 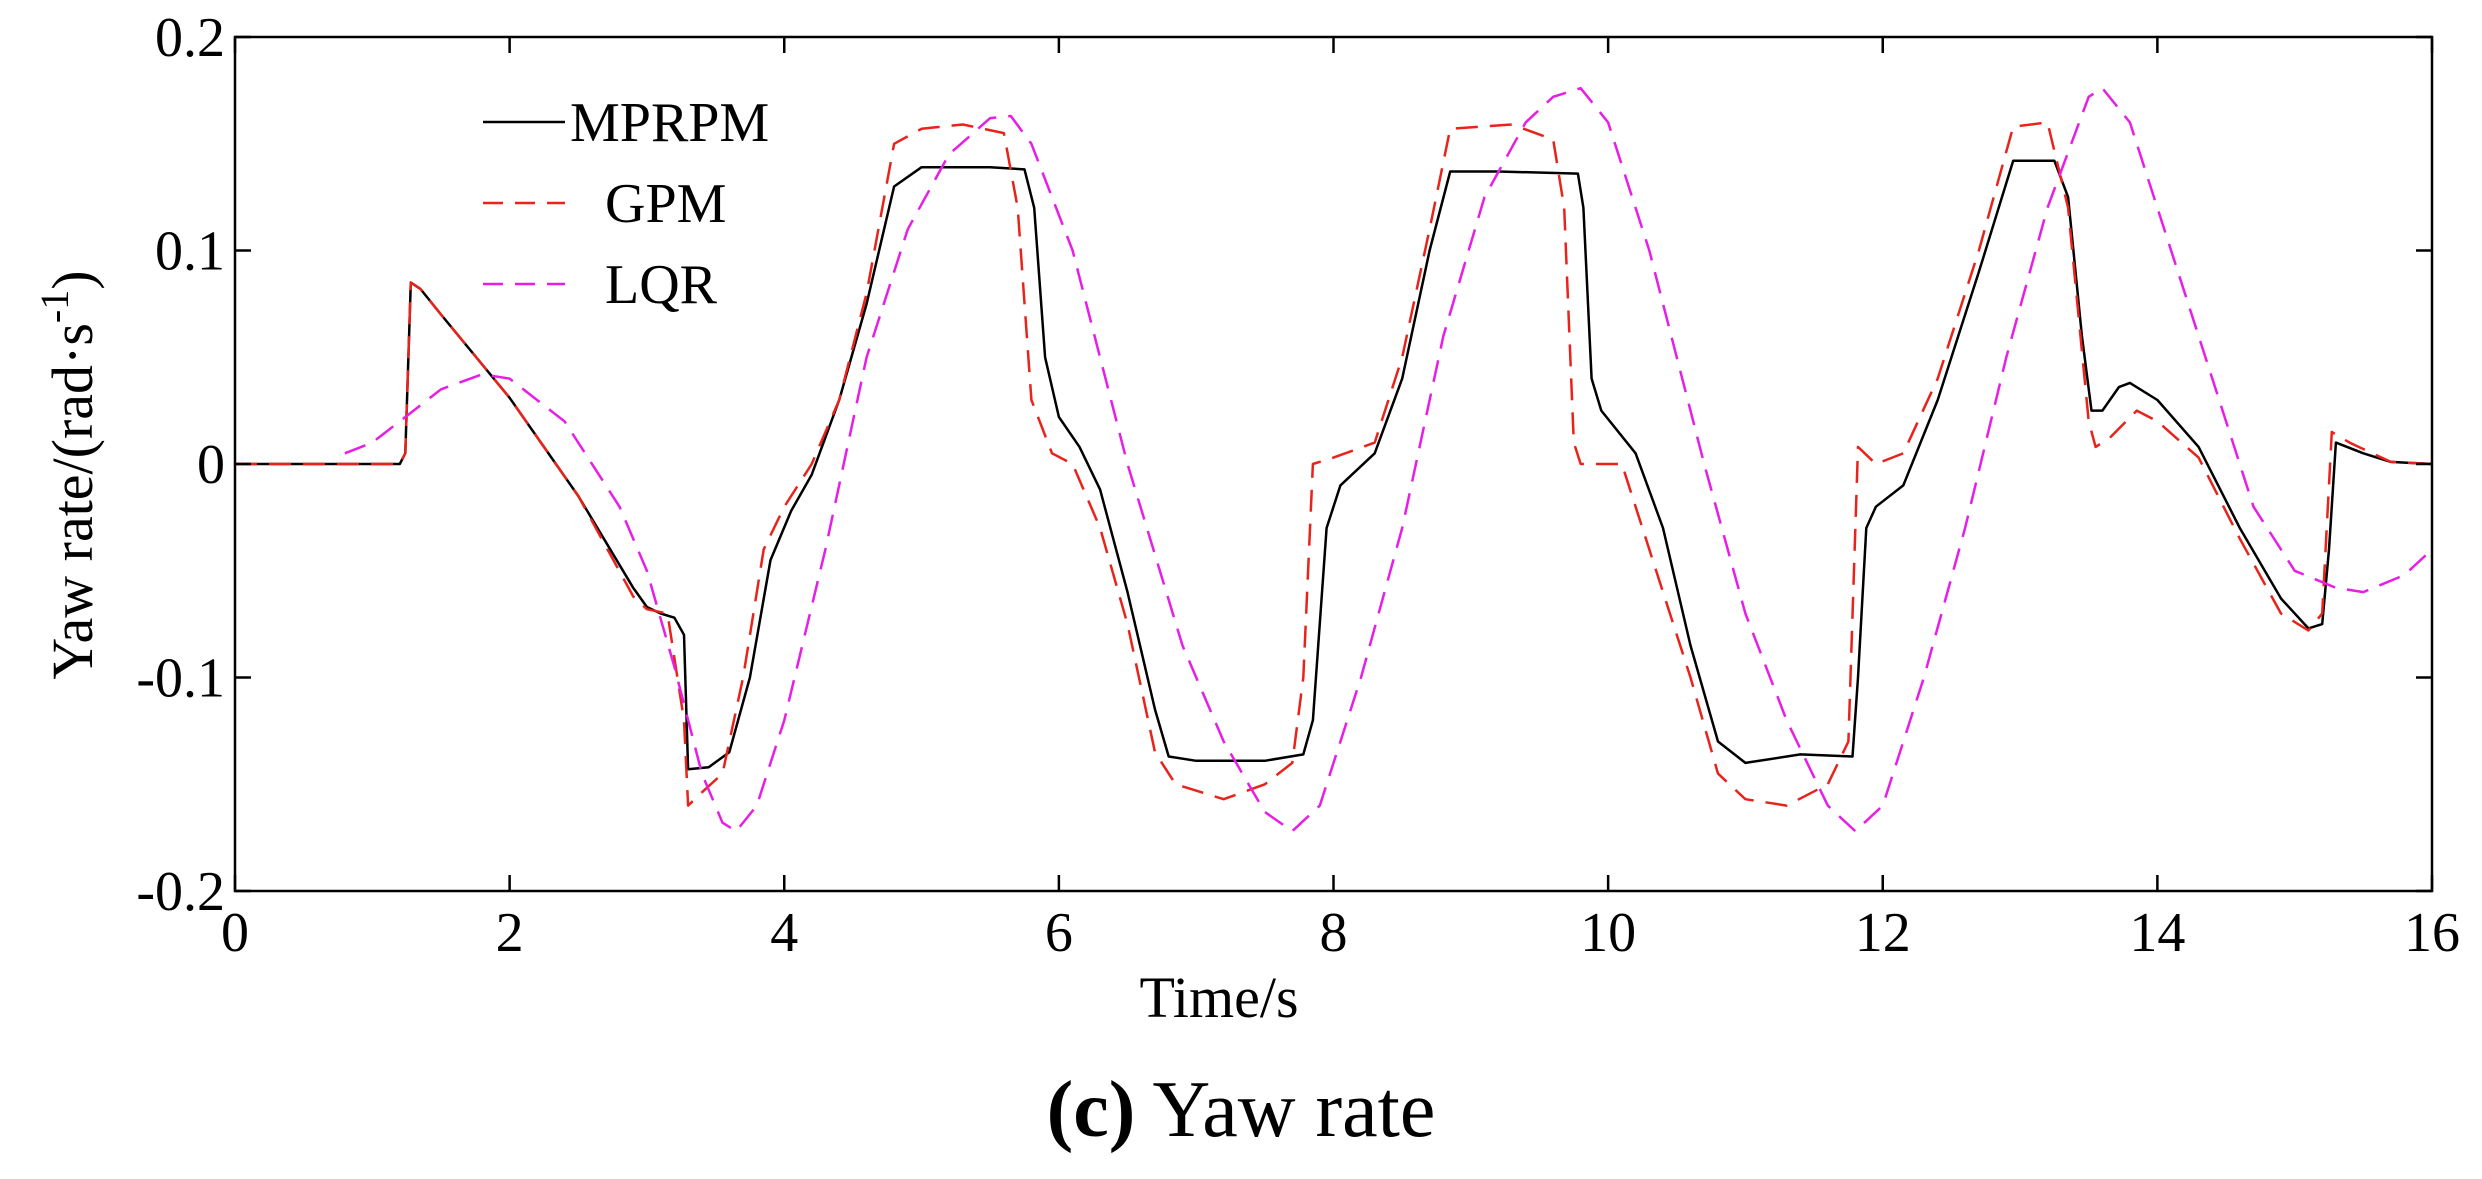 I want to click on x-tick-label: 12, so click(x=1883, y=933).